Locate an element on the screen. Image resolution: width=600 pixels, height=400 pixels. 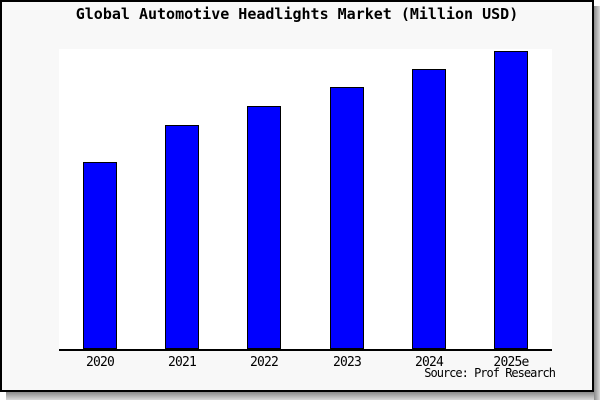
source-note: Source: Prof Research is located at coordinates (490, 373).